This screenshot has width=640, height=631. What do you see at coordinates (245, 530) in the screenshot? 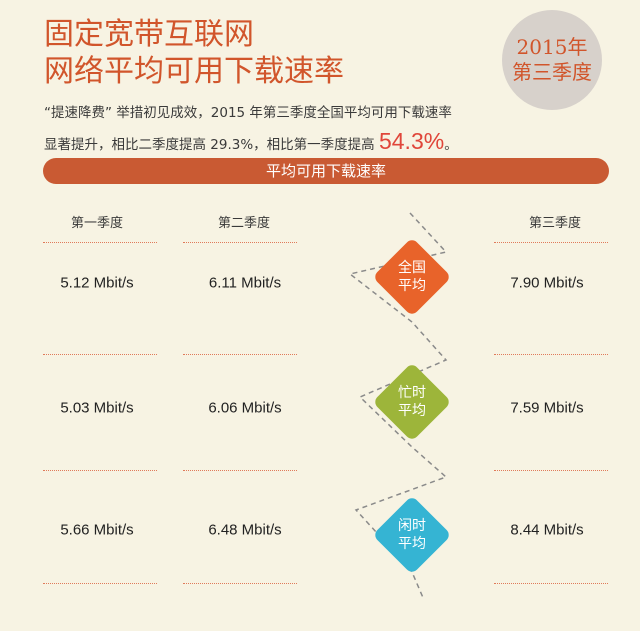
I see `row-3-q2-value: 6.48 Mbit/s` at bounding box center [245, 530].